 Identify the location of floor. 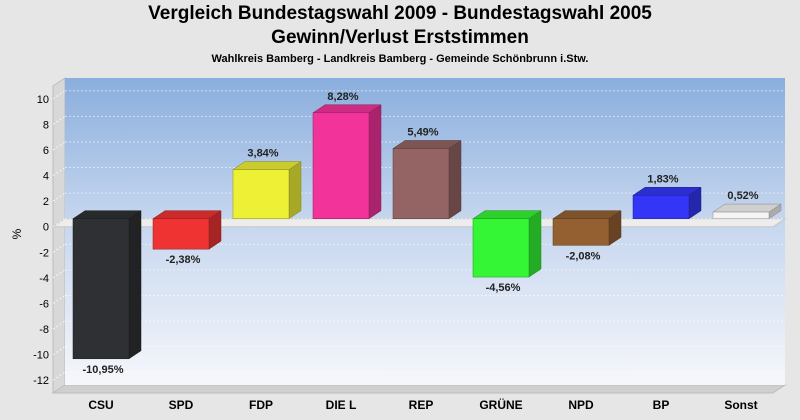
(419, 389).